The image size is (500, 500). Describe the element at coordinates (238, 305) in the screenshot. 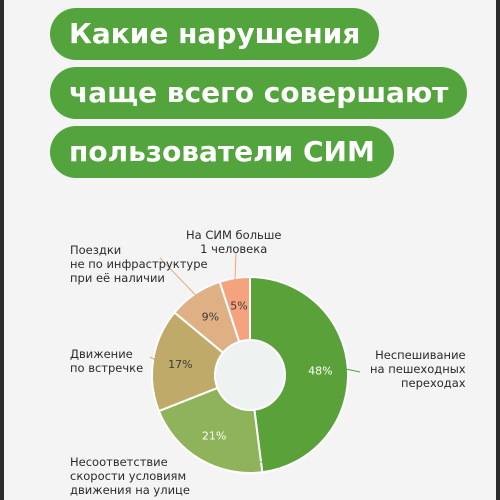

I see `slice-value-label-4: 5%` at that location.